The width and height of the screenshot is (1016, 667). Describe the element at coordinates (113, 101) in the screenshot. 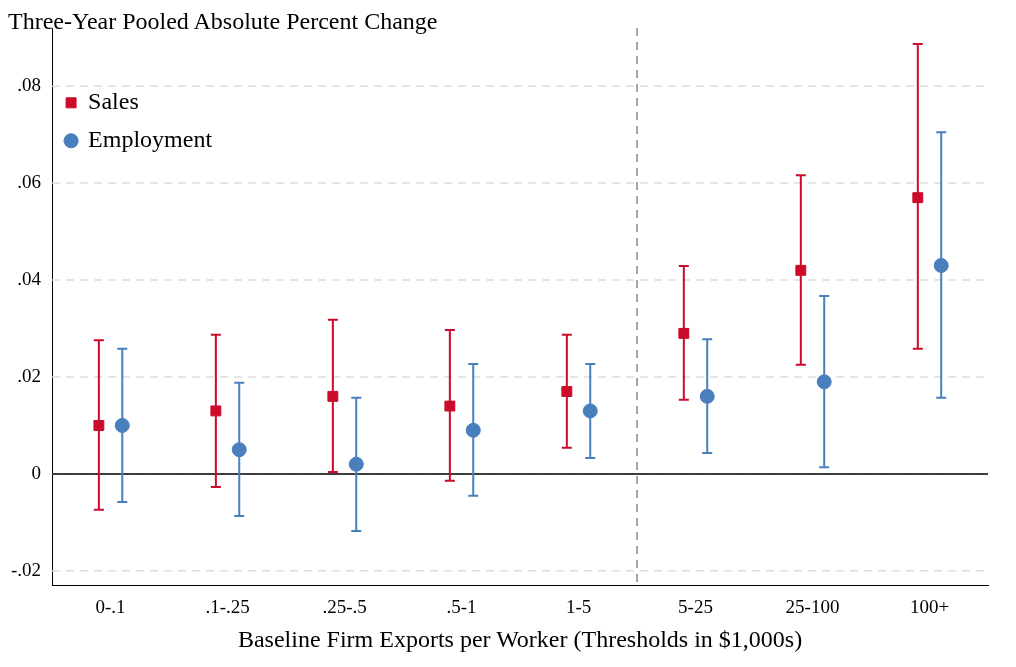

I see `legend-label: Sales` at that location.